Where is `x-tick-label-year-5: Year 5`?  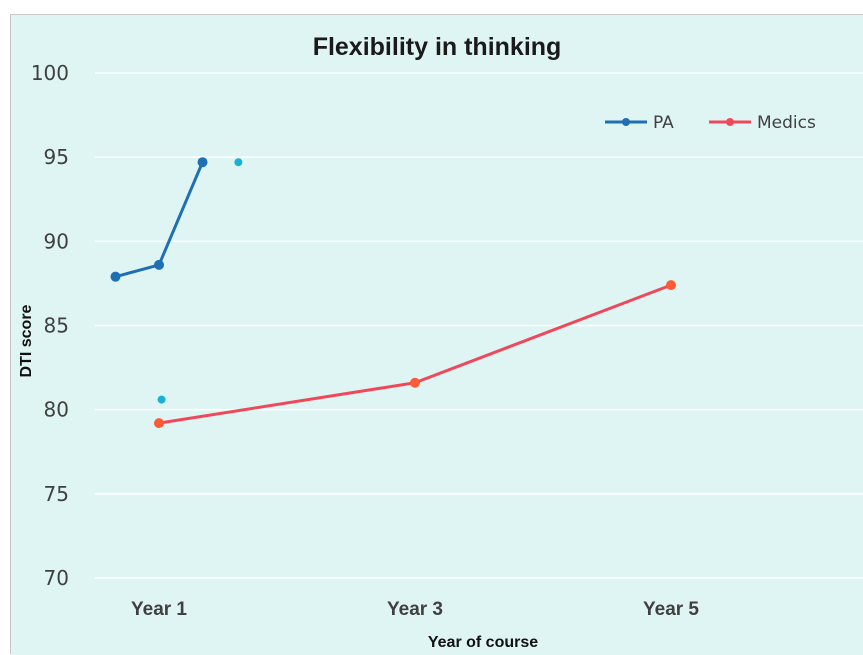
x-tick-label-year-5: Year 5 is located at coordinates (671, 609).